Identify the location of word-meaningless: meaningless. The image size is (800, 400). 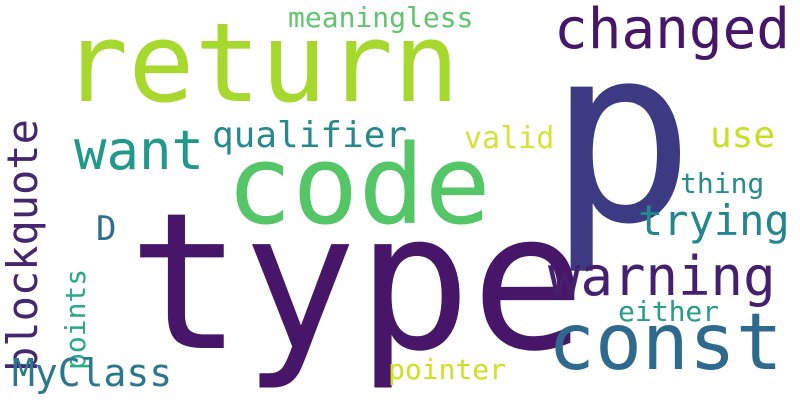
(381, 17).